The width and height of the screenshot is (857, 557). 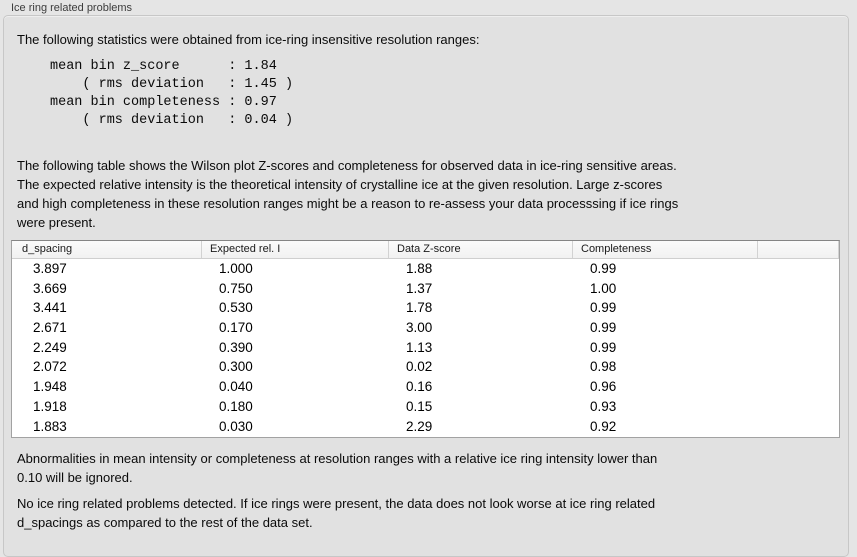 What do you see at coordinates (603, 406) in the screenshot?
I see `table-cell: 0.93` at bounding box center [603, 406].